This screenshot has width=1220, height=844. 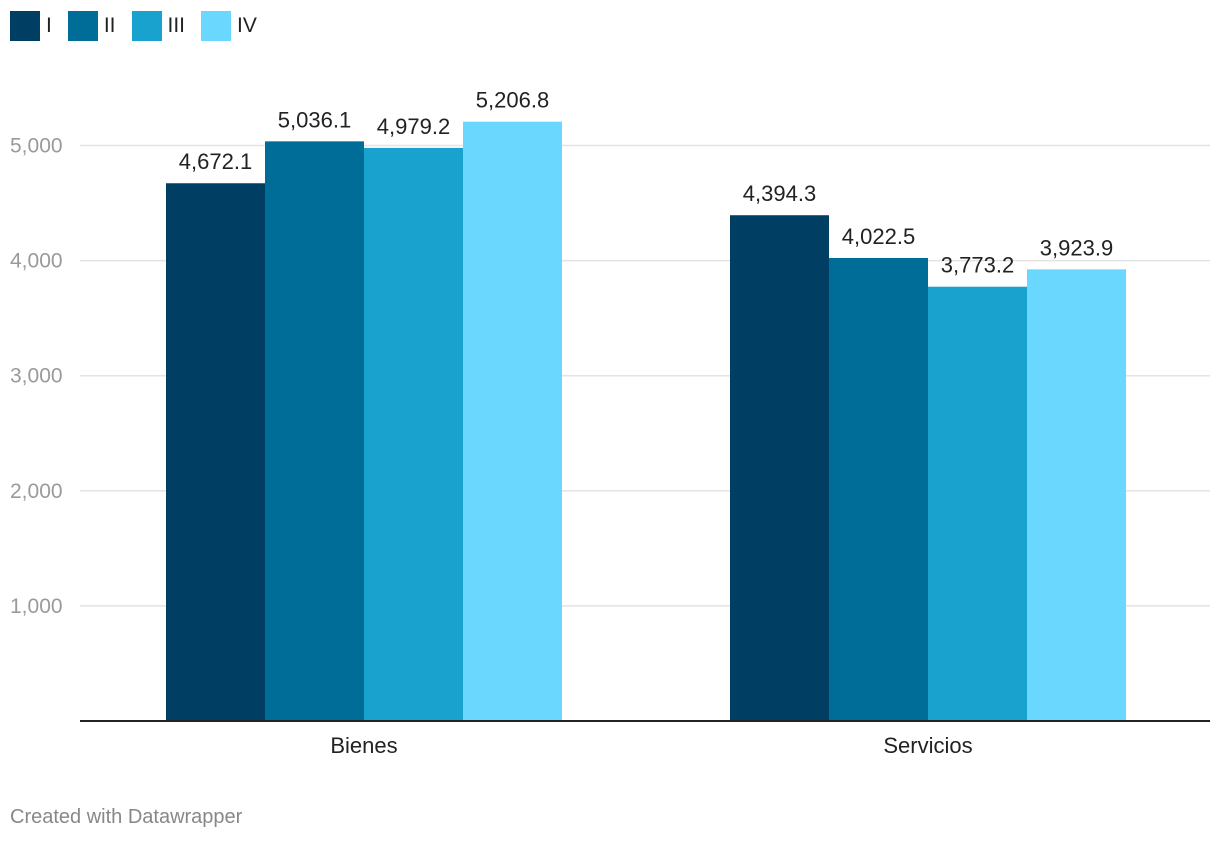 What do you see at coordinates (1076, 247) in the screenshot?
I see `data-label: 3,923.9` at bounding box center [1076, 247].